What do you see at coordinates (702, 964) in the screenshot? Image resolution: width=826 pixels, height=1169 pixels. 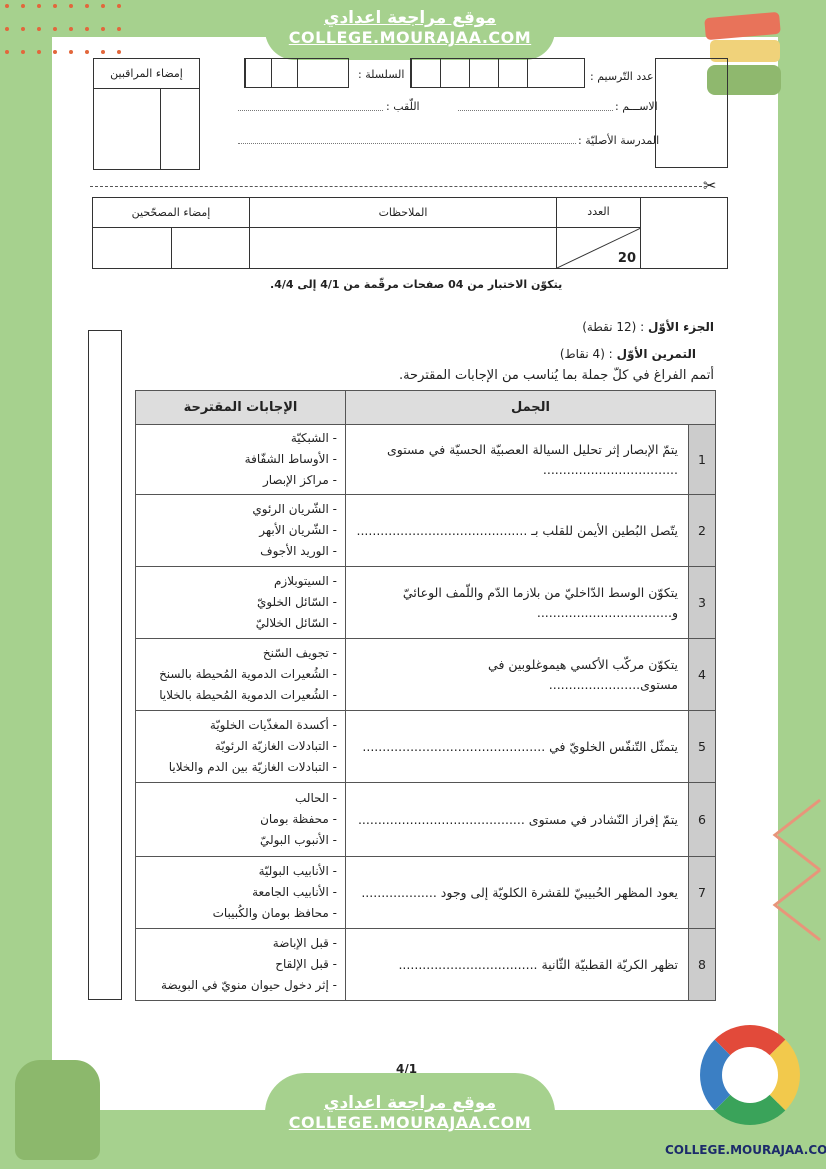 I see `row-number: 8` at bounding box center [702, 964].